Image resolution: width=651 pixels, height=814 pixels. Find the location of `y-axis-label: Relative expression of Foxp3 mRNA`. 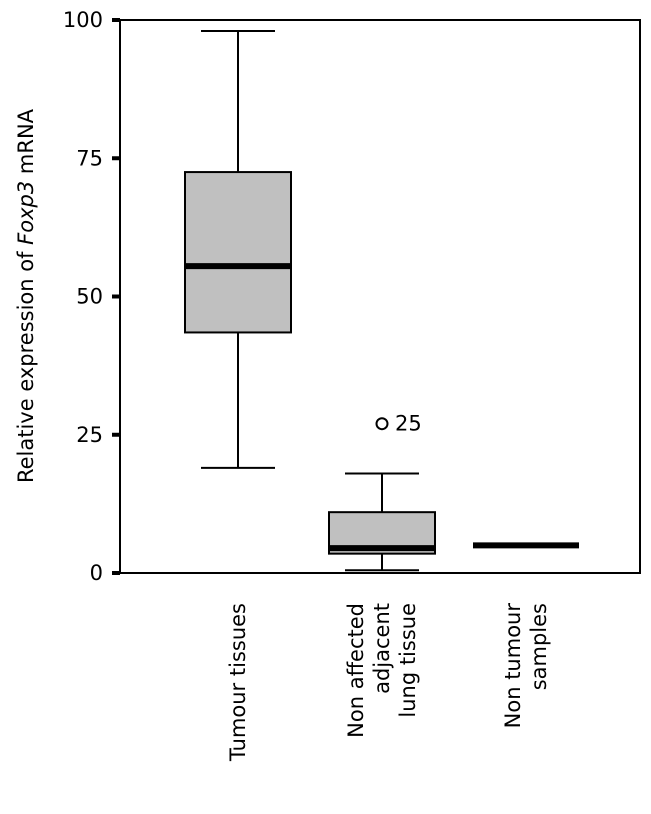

y-axis-label: Relative expression of Foxp3 mRNA is located at coordinates (26, 295).